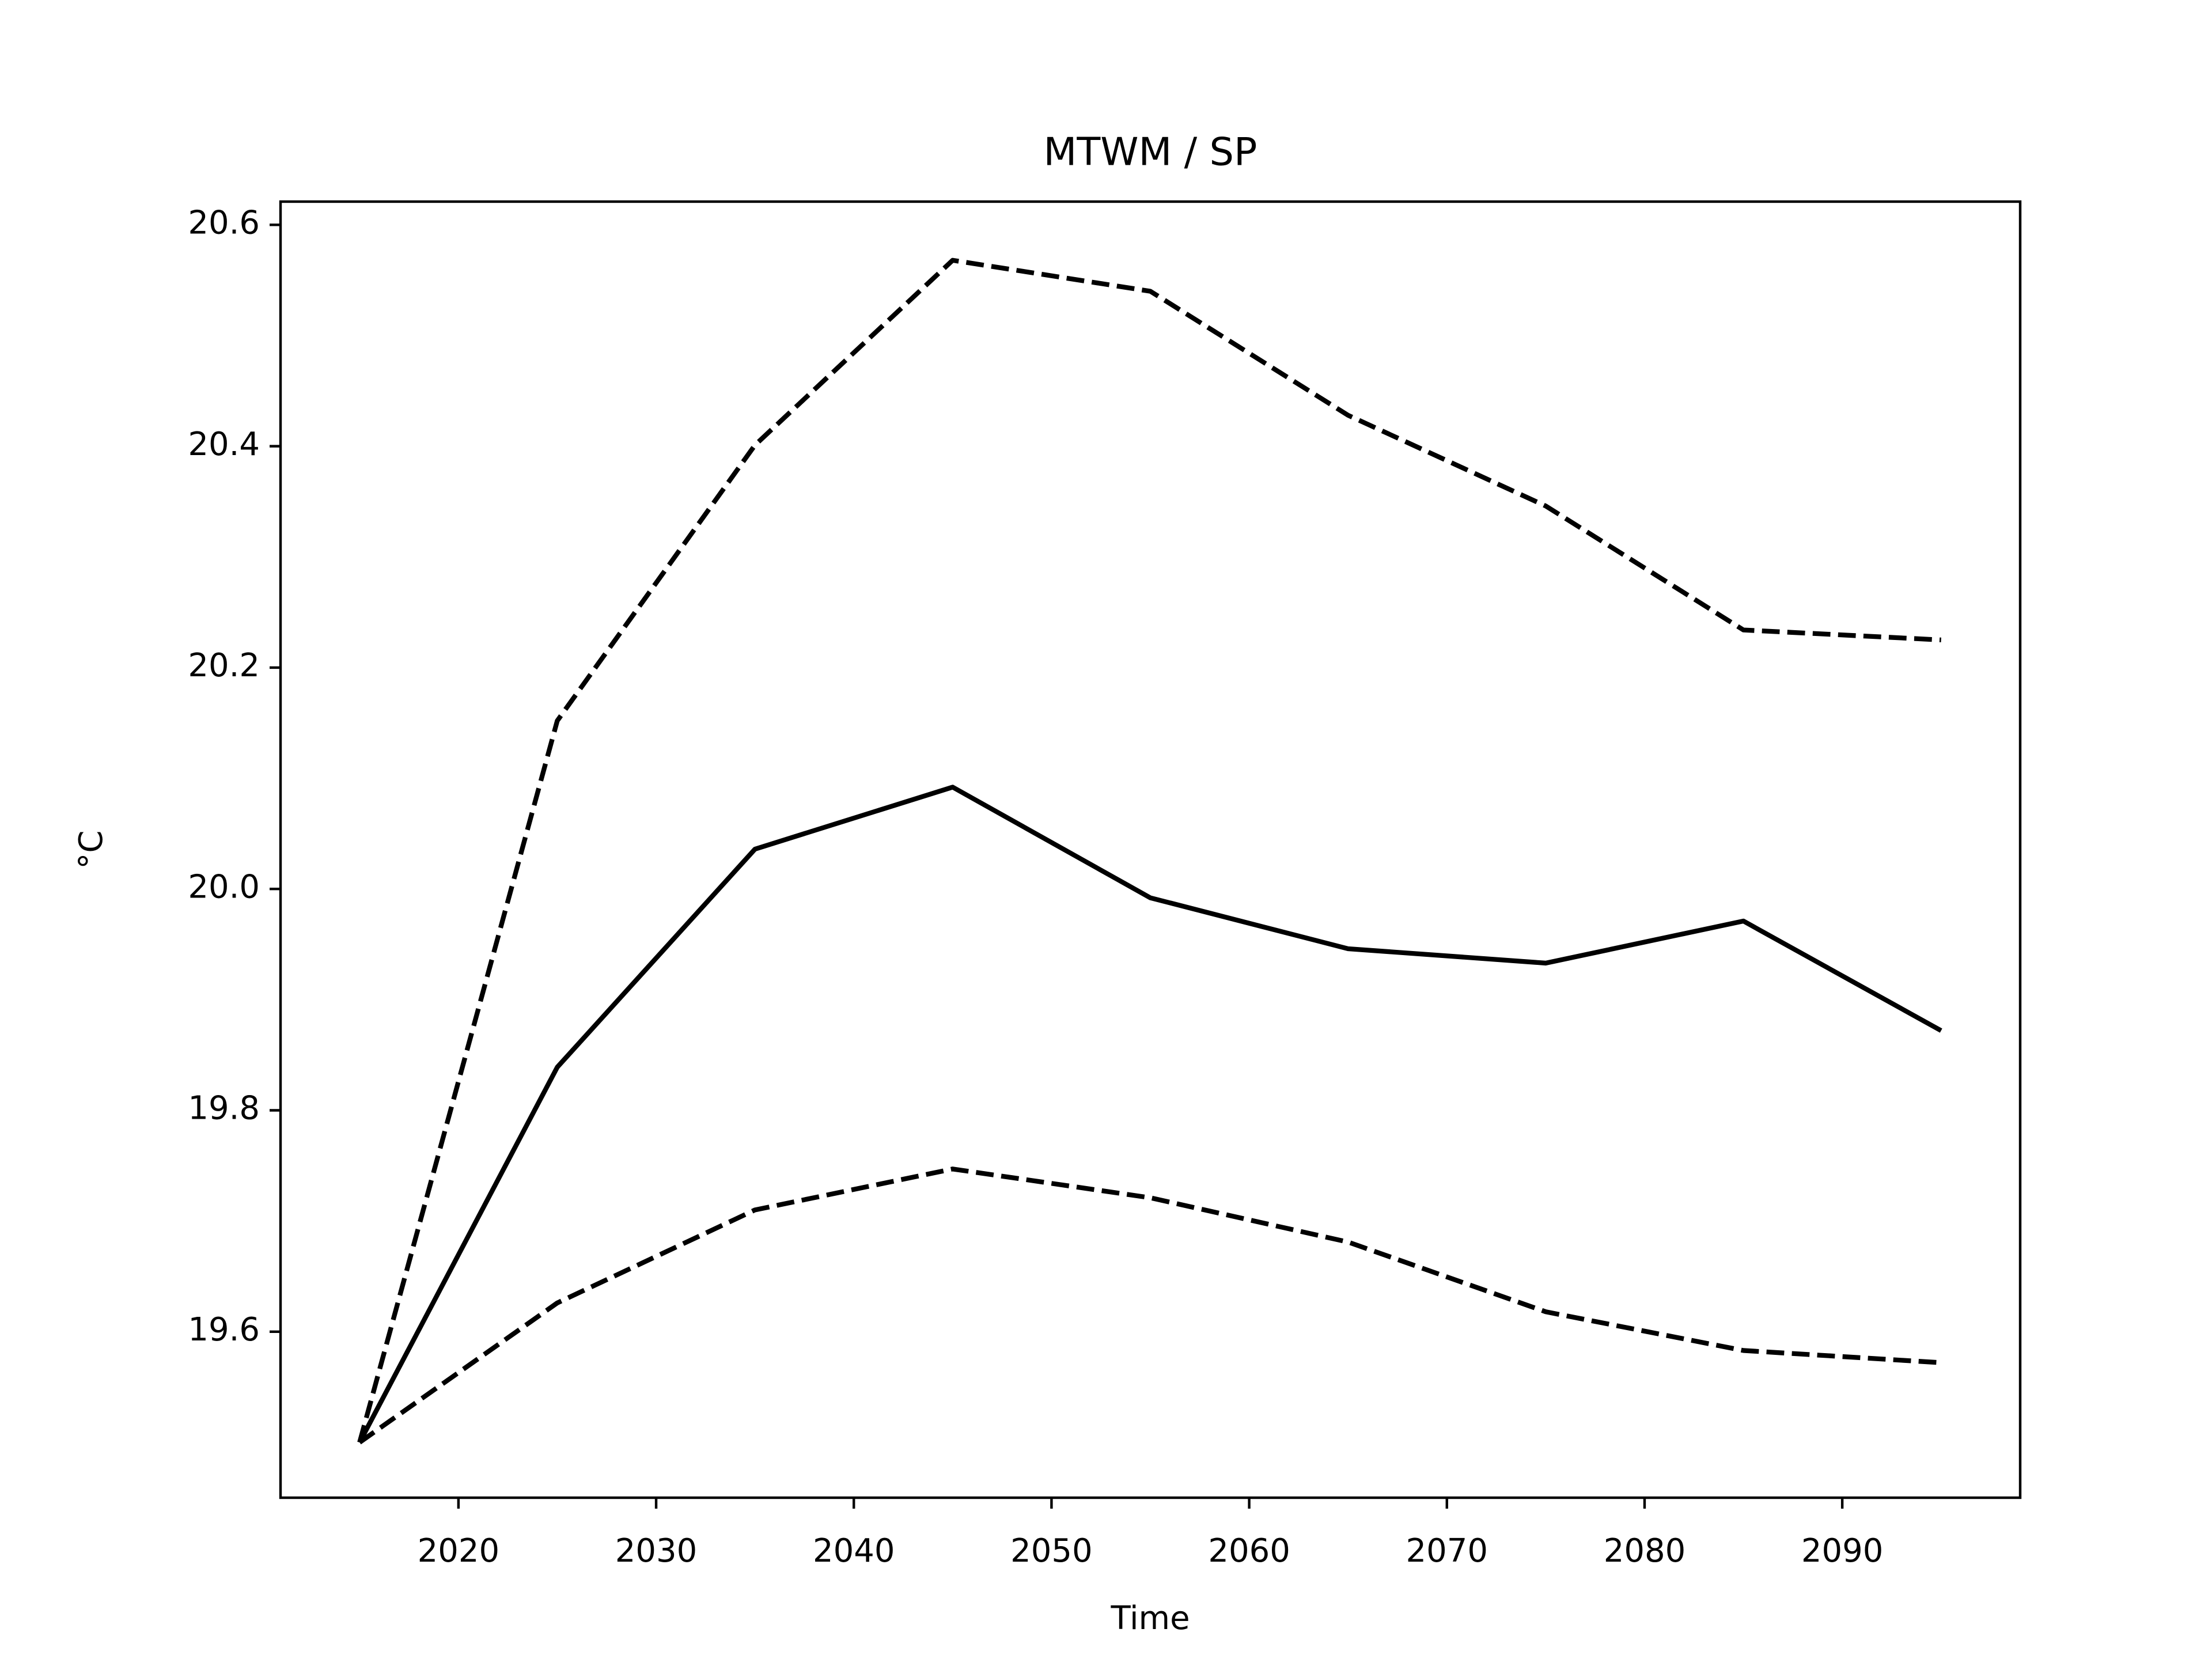 This screenshot has height=1659, width=2212. Describe the element at coordinates (224, 887) in the screenshot. I see `y-tick-label: 20.0` at that location.